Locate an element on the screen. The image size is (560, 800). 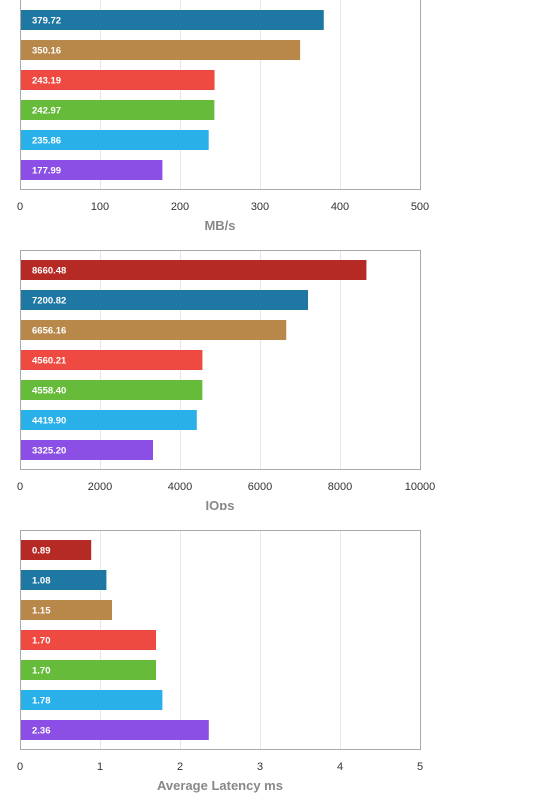
bar-value-label: 235.86 is located at coordinates (46, 141).